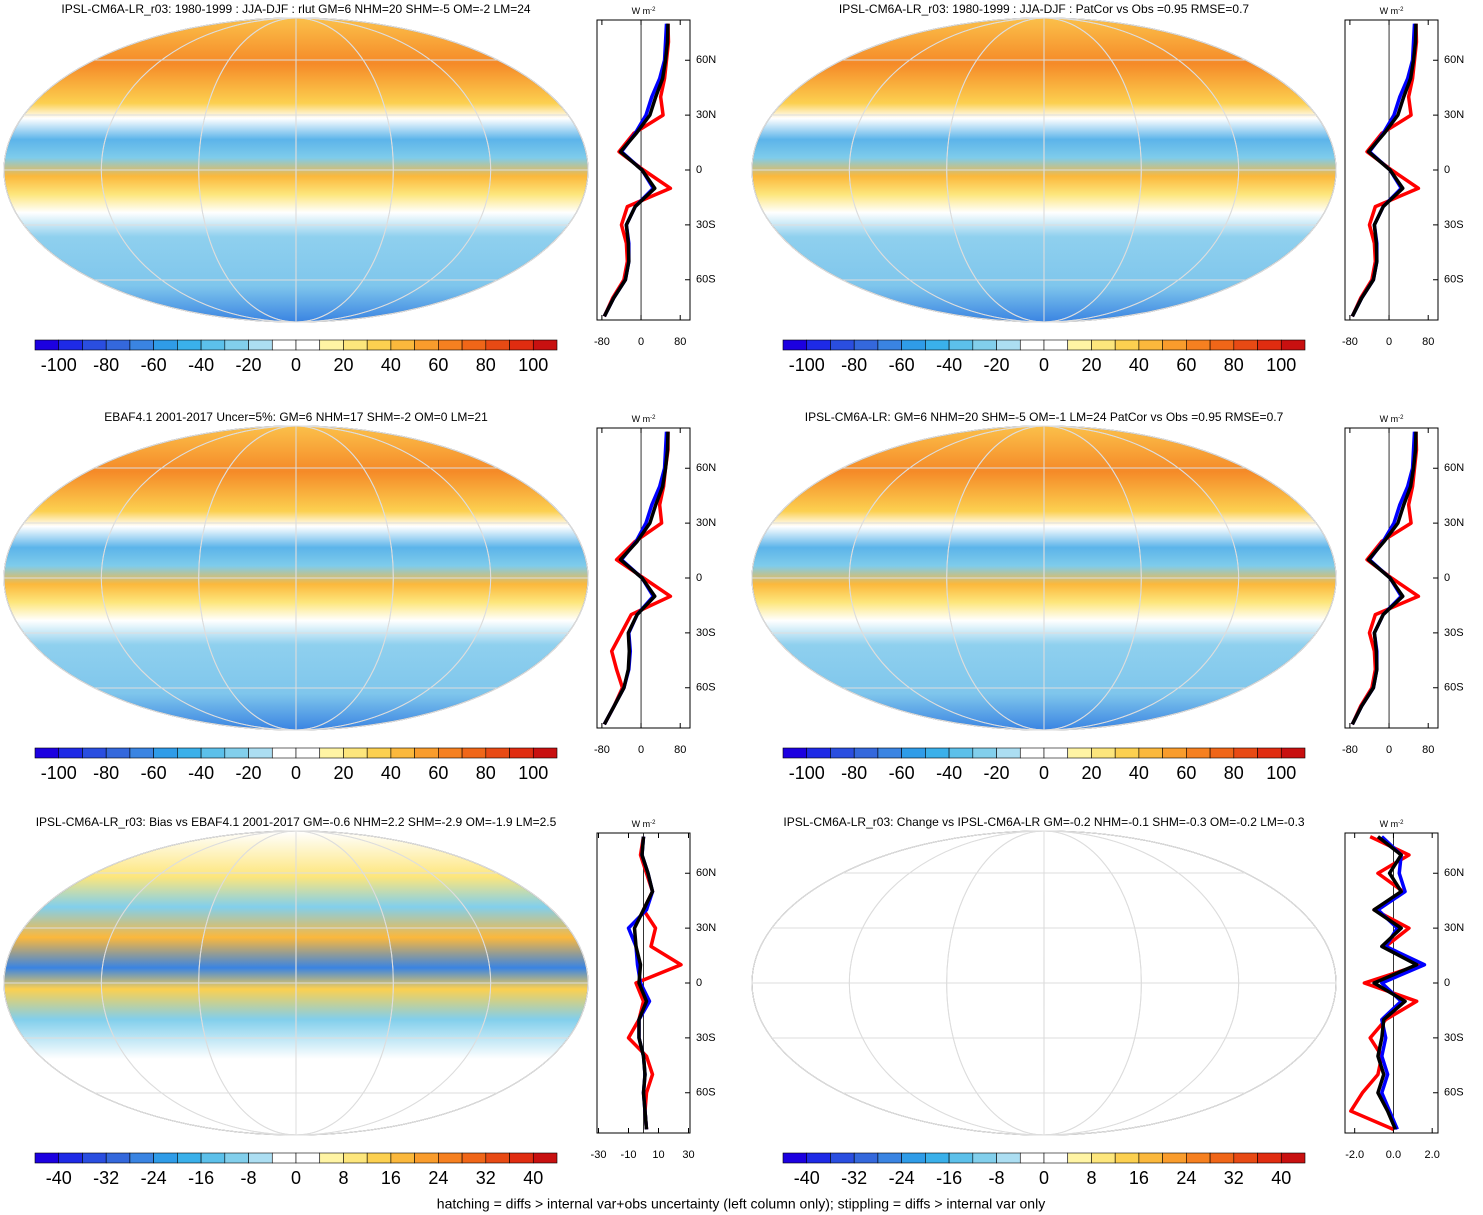 The height and width of the screenshot is (1215, 1483). What do you see at coordinates (343, 773) in the screenshot?
I see `colorbar-label: 20` at bounding box center [343, 773].